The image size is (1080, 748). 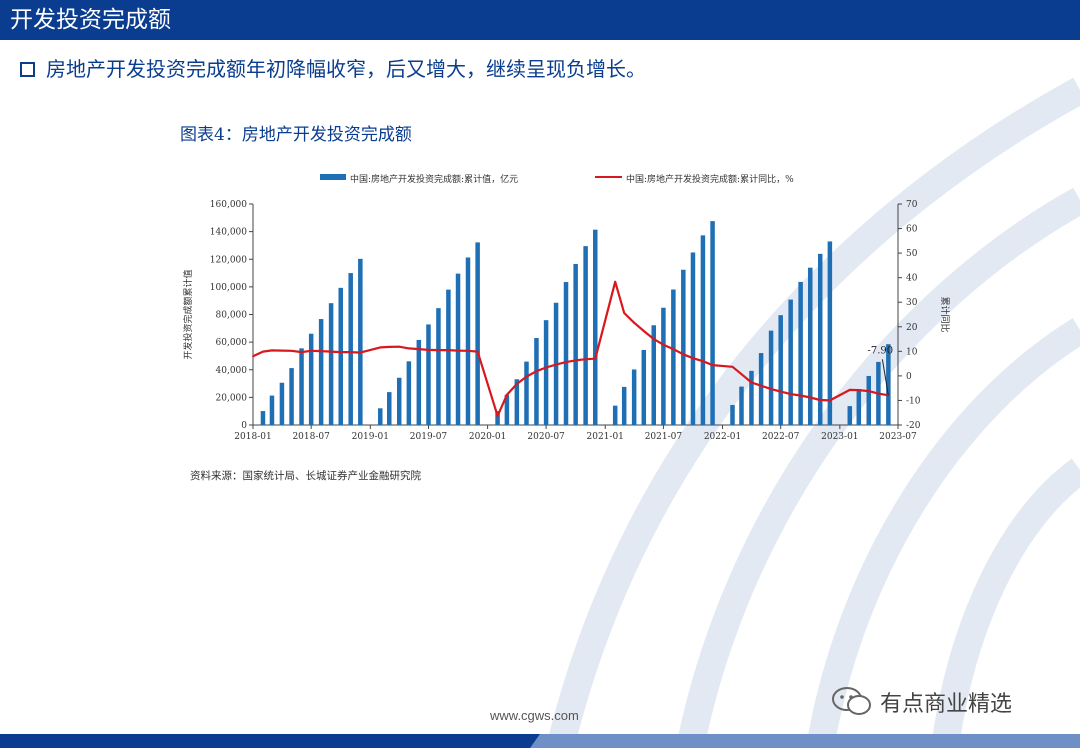 I want to click on legend-bar-swatch, so click(x=333, y=177).